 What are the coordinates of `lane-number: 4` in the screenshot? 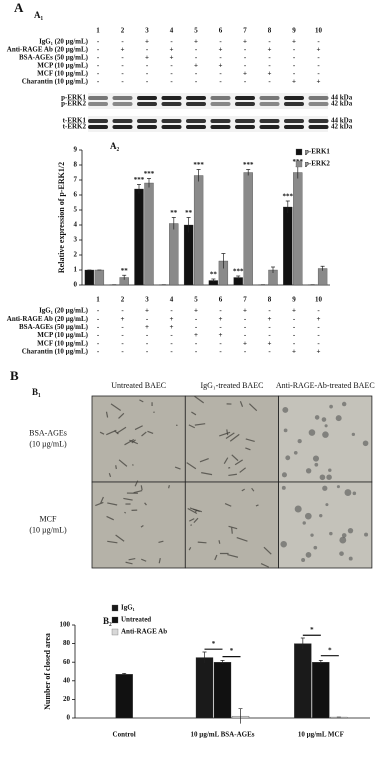 It's located at (172, 300).